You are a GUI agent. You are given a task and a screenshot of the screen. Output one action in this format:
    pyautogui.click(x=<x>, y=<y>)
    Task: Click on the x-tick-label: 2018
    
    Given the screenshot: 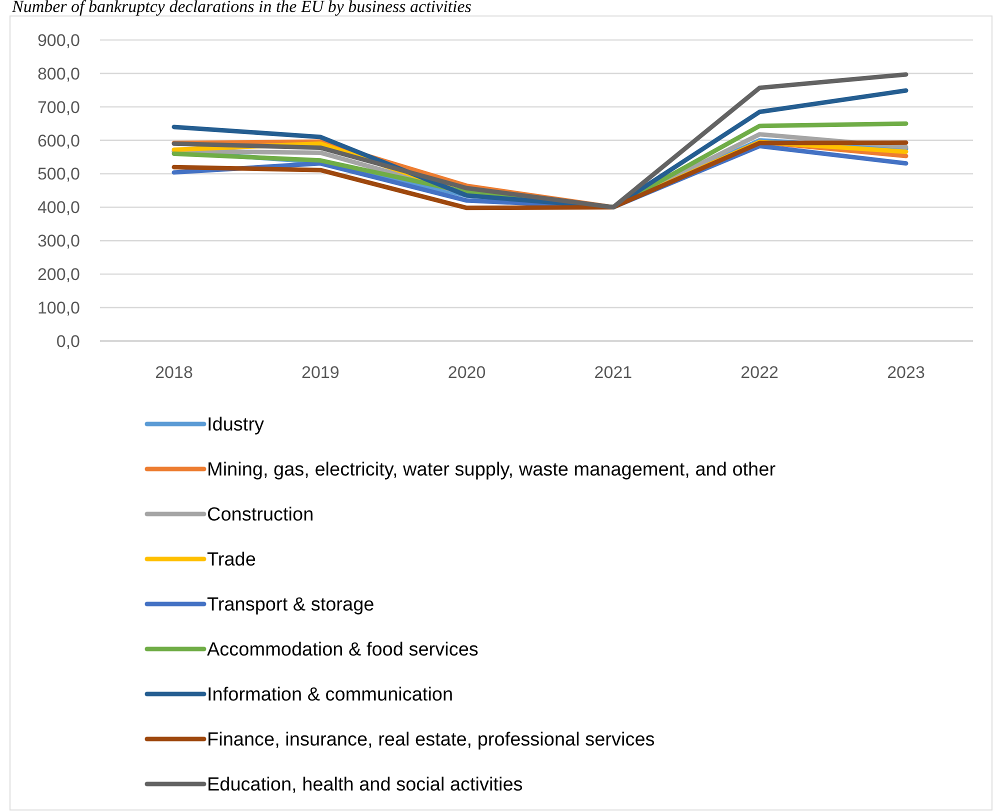 What is the action you would take?
    pyautogui.click(x=174, y=372)
    